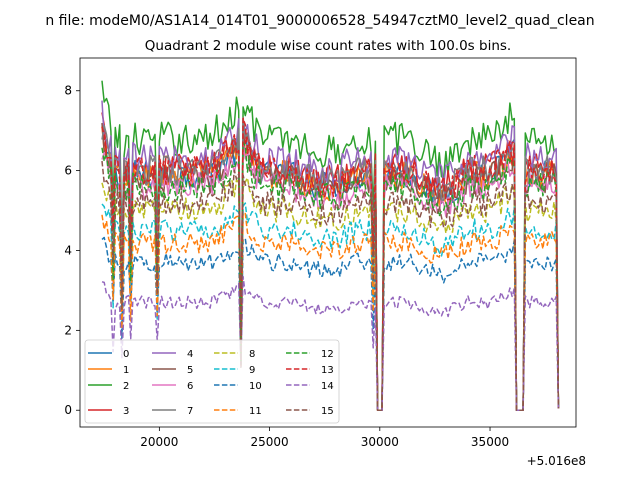  Describe the element at coordinates (327, 370) in the screenshot. I see `legend-label-13: 13` at that location.